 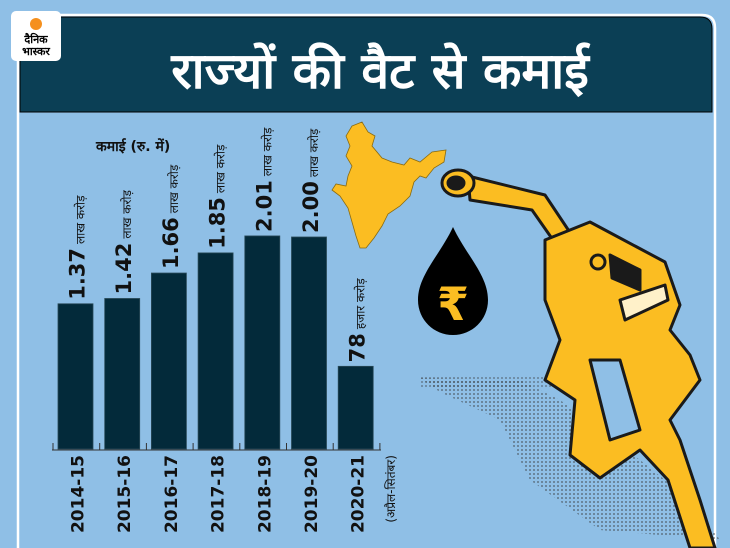 What do you see at coordinates (78, 274) in the screenshot?
I see `data-label-value: 1.37` at bounding box center [78, 274].